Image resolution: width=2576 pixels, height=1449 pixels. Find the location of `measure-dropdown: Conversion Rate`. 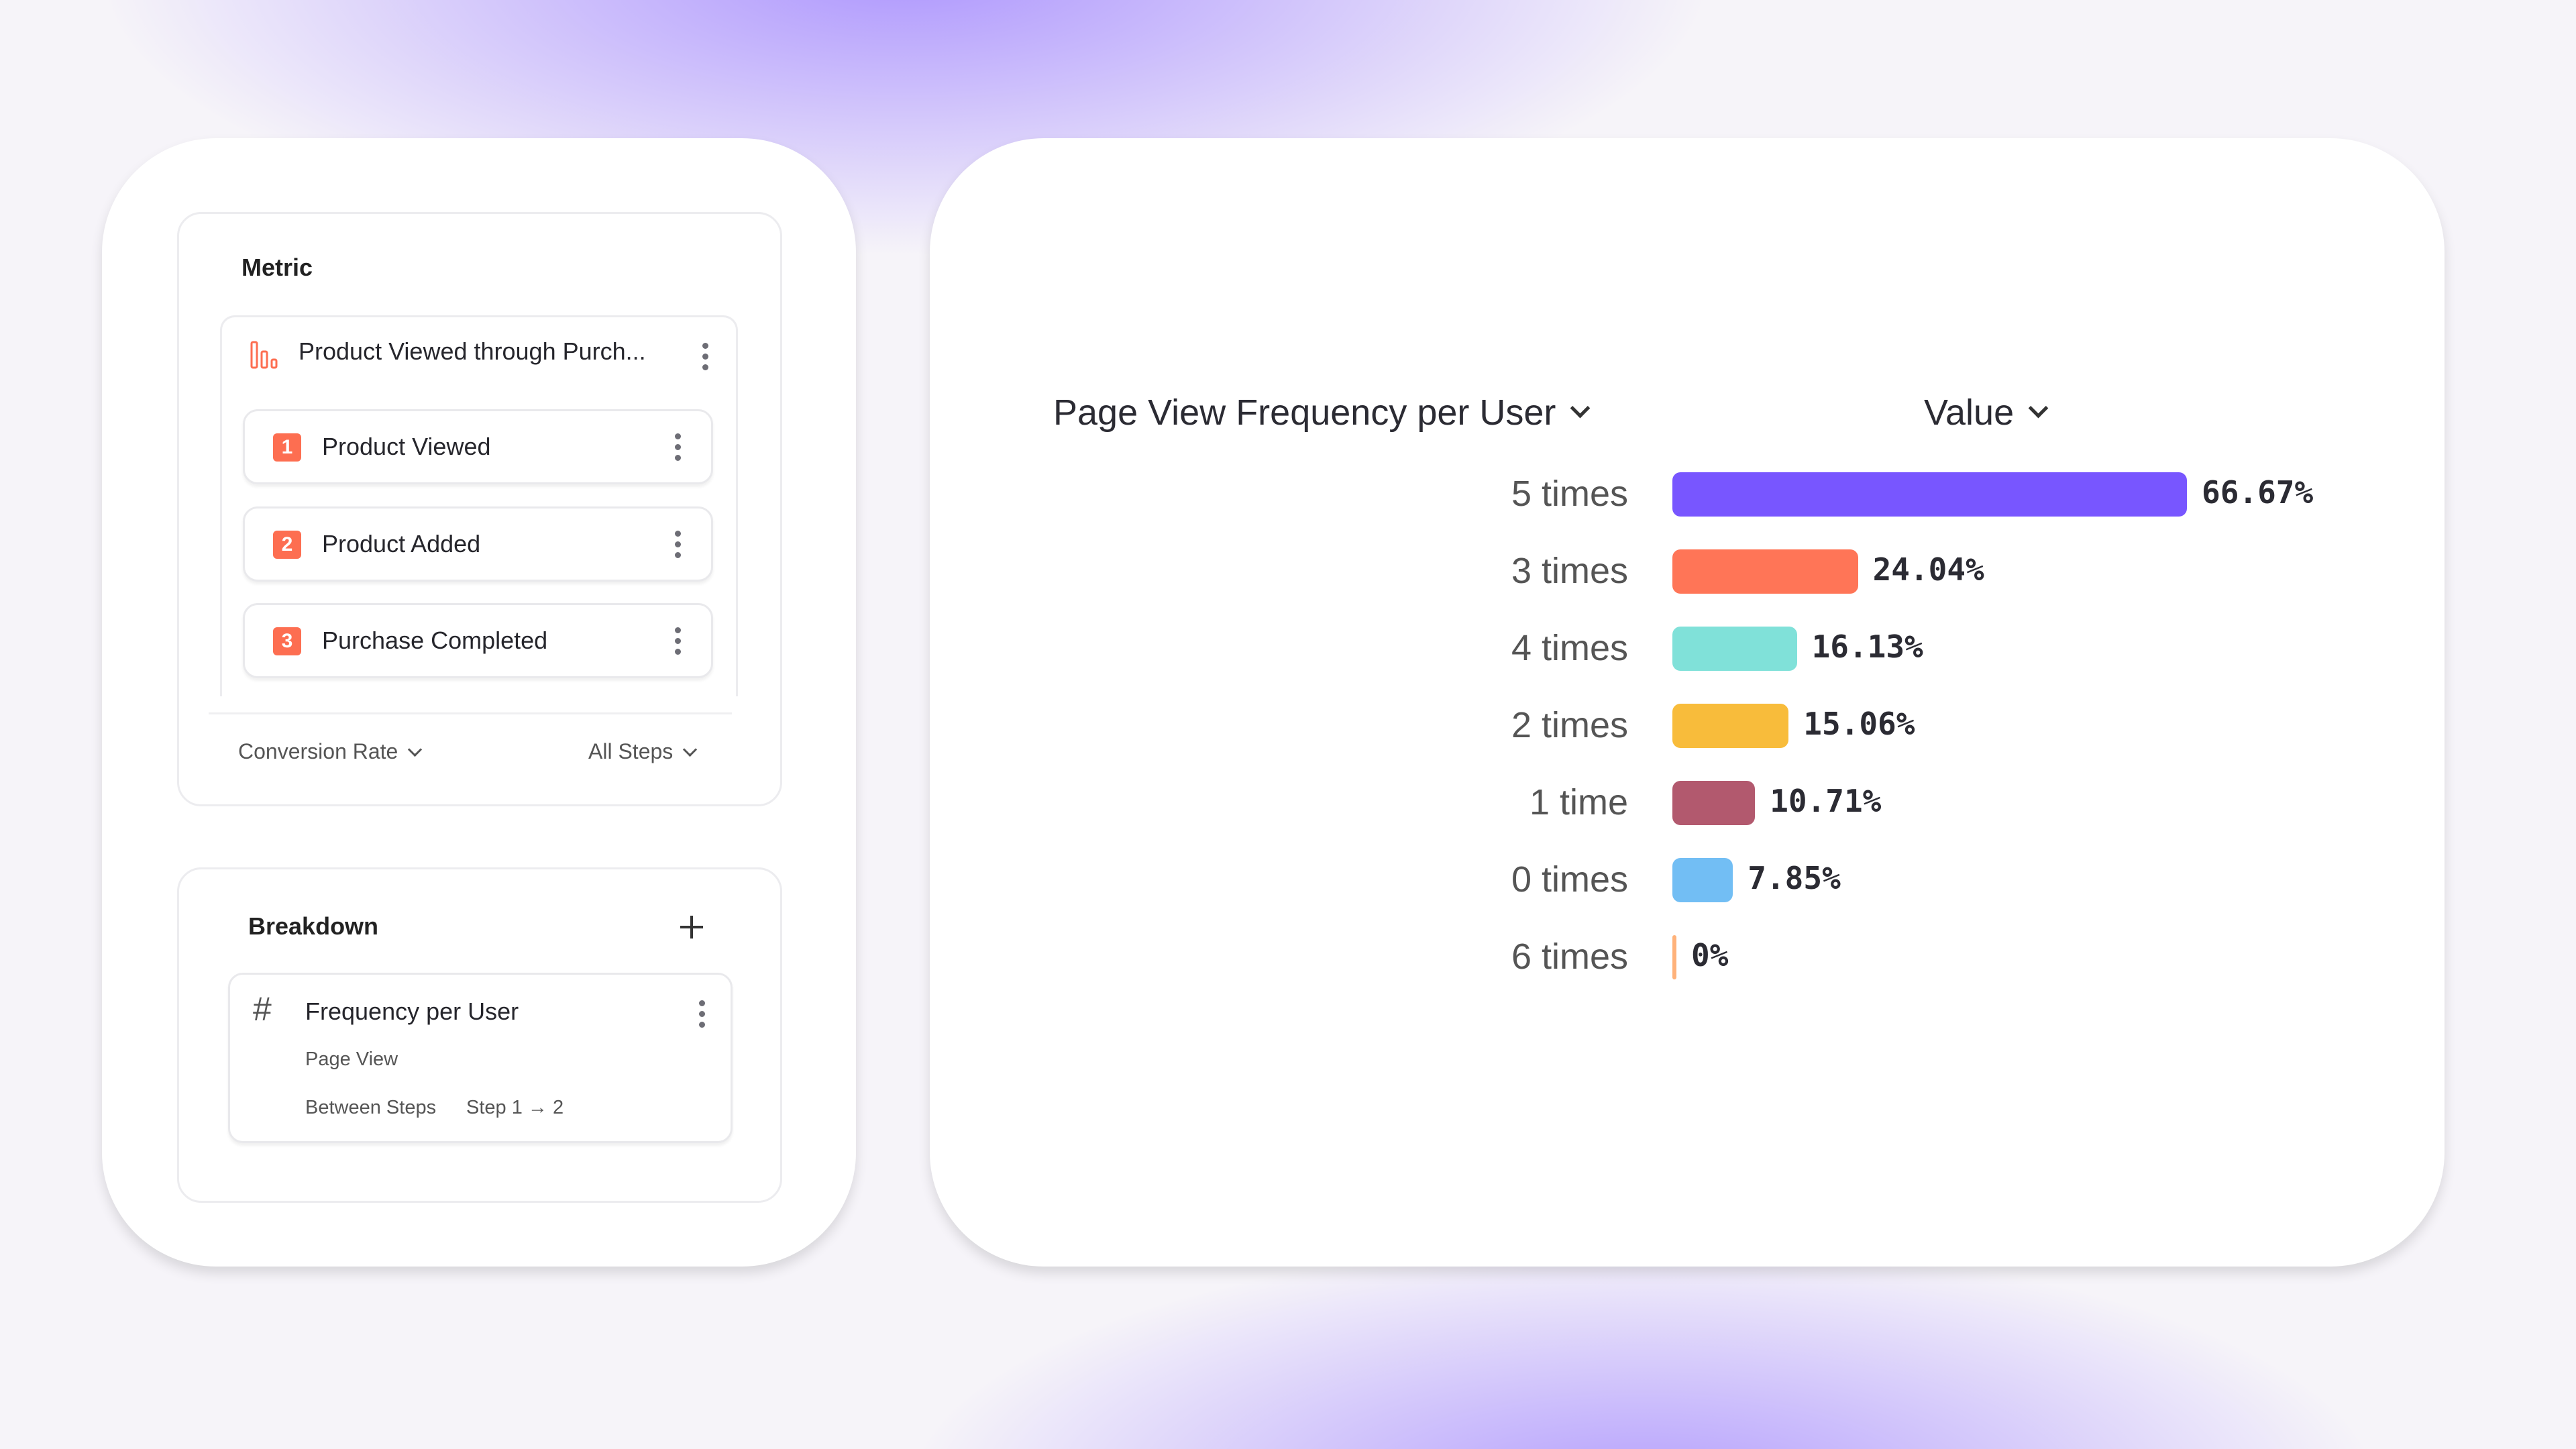

measure-dropdown: Conversion Rate is located at coordinates (330, 751).